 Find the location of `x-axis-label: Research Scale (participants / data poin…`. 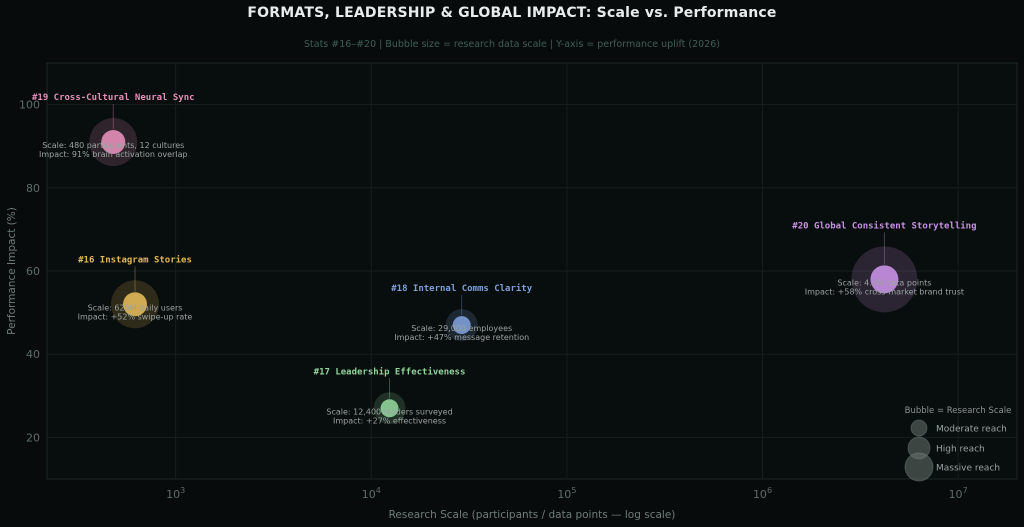

x-axis-label: Research Scale (participants / data poin… is located at coordinates (532, 515).